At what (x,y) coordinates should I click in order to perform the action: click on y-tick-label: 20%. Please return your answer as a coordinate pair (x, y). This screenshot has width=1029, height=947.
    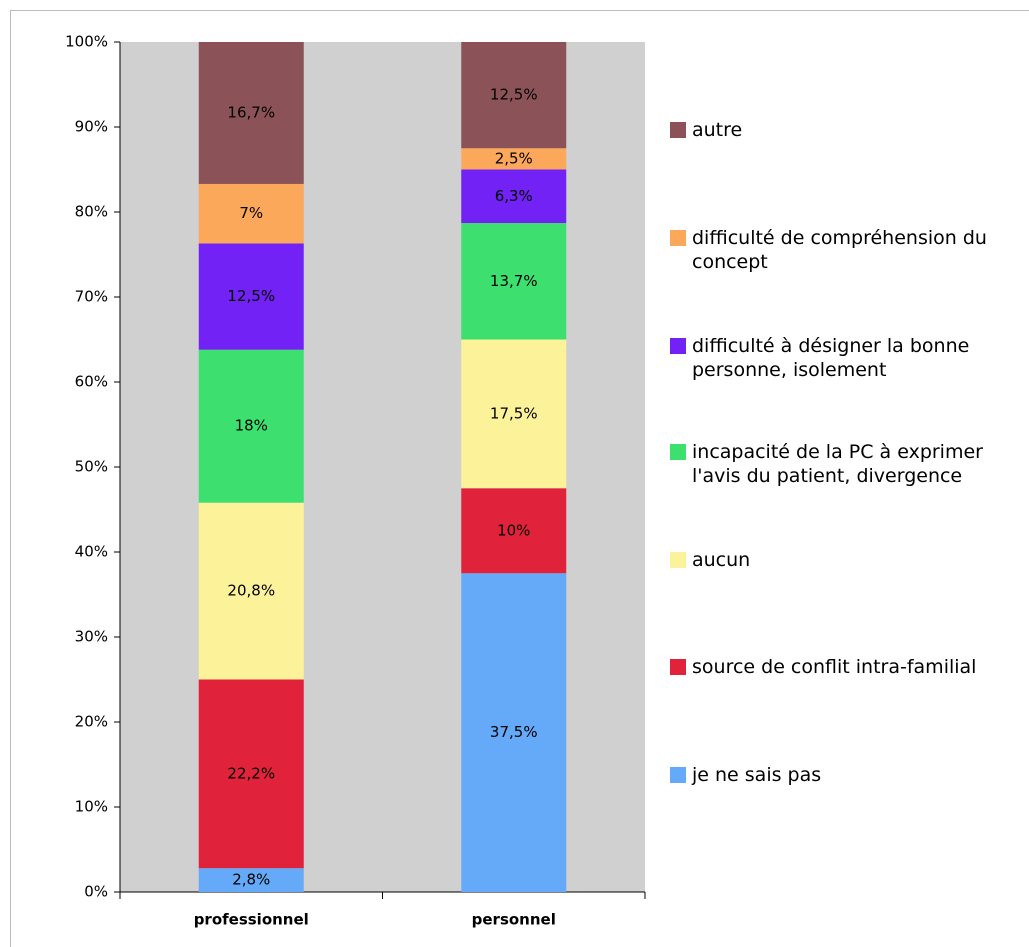
    Looking at the image, I should click on (91, 722).